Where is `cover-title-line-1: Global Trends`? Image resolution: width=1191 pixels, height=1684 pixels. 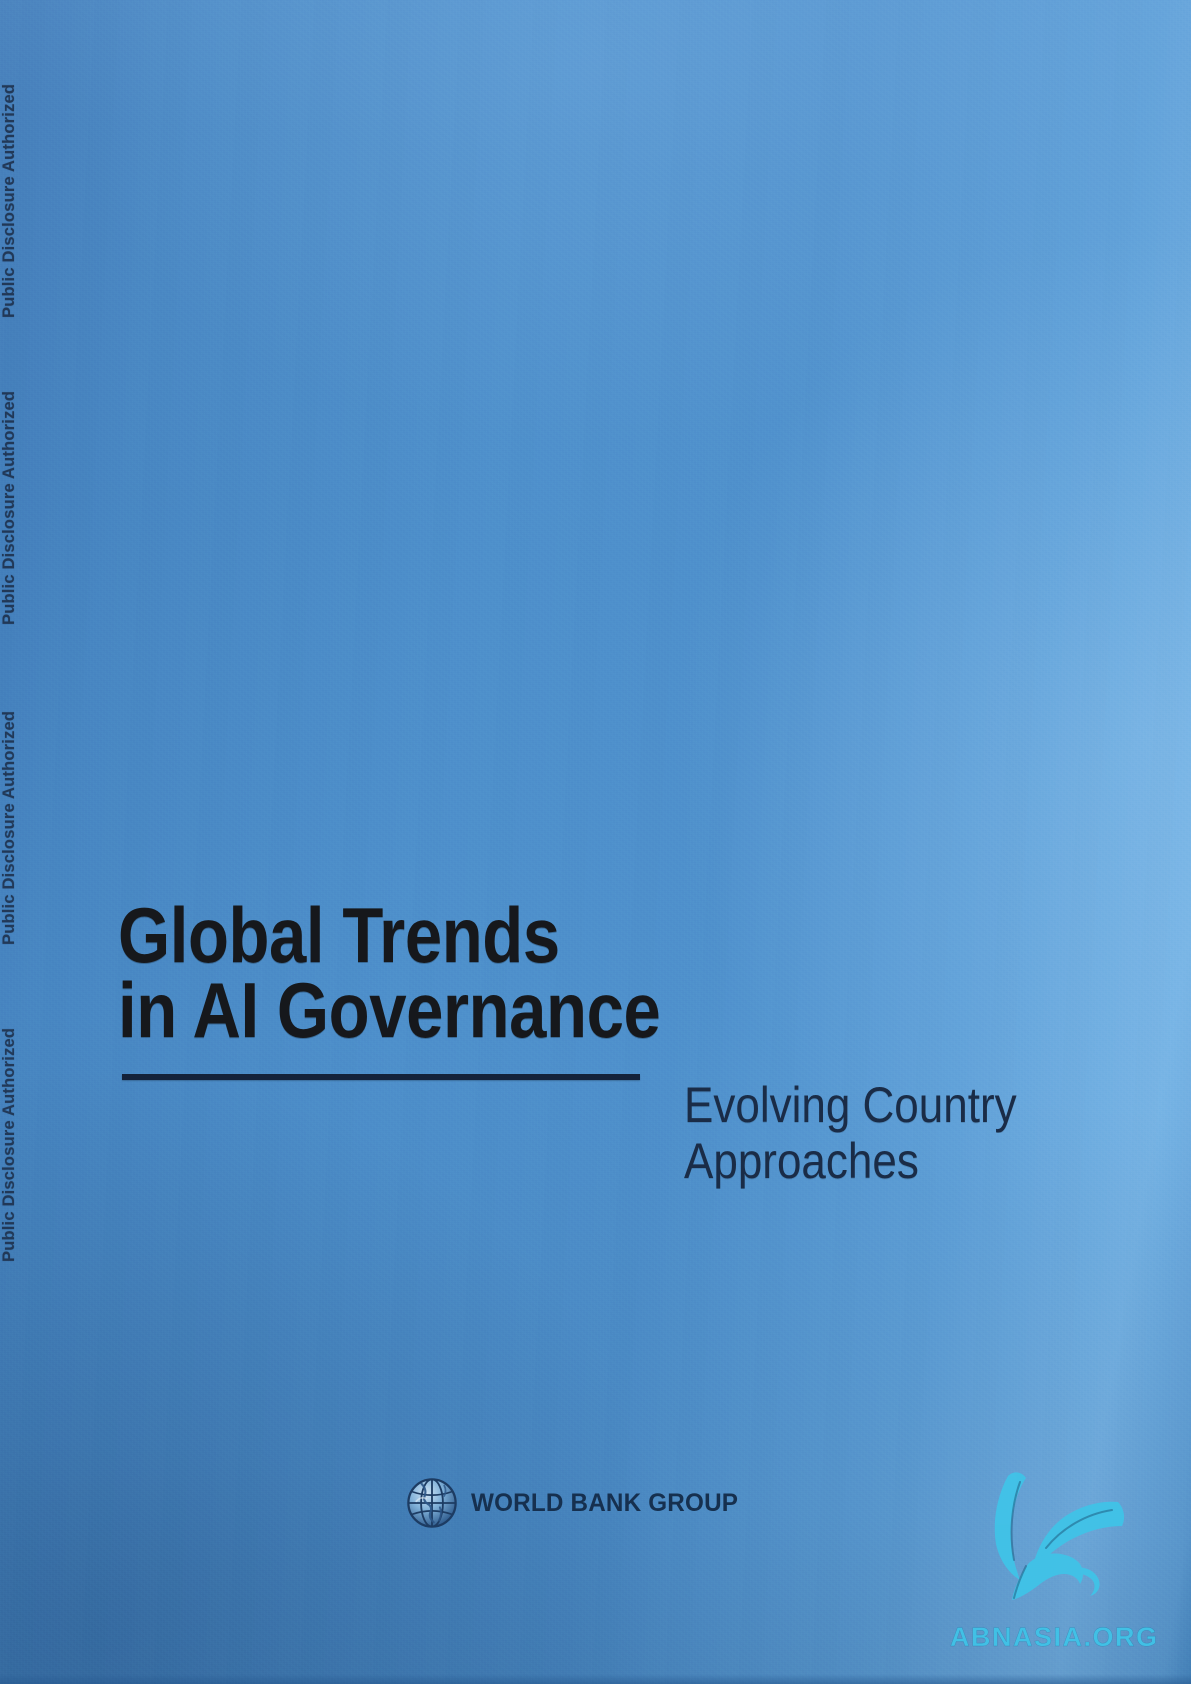 cover-title-line-1: Global Trends is located at coordinates (339, 935).